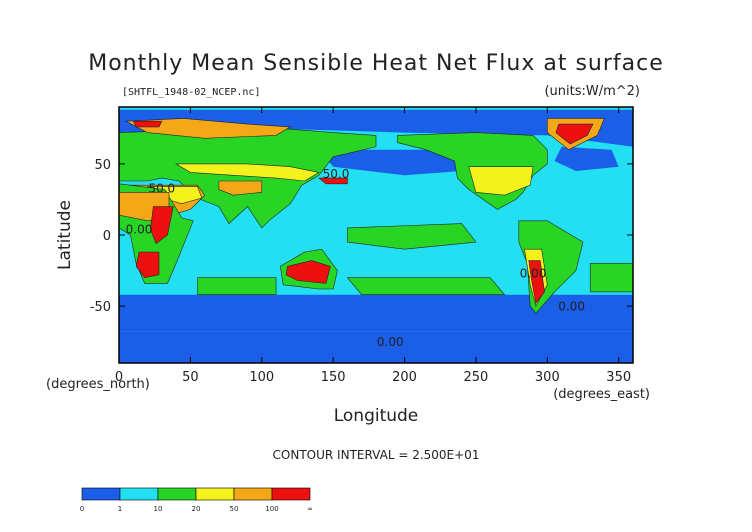  Describe the element at coordinates (376, 416) in the screenshot. I see `x-axis-label: Longitude` at that location.